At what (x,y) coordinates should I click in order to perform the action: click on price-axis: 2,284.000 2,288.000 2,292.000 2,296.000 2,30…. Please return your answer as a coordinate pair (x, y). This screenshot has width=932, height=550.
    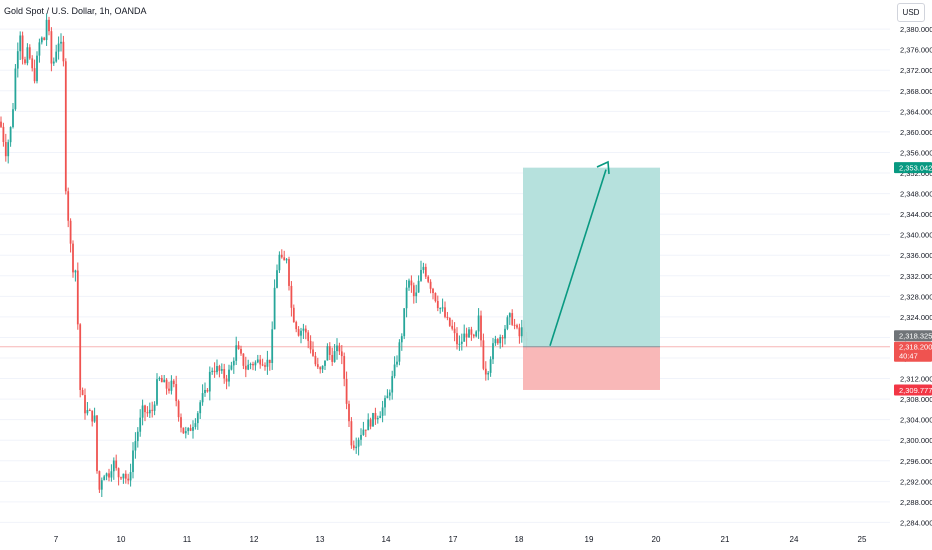
    Looking at the image, I should click on (913, 276).